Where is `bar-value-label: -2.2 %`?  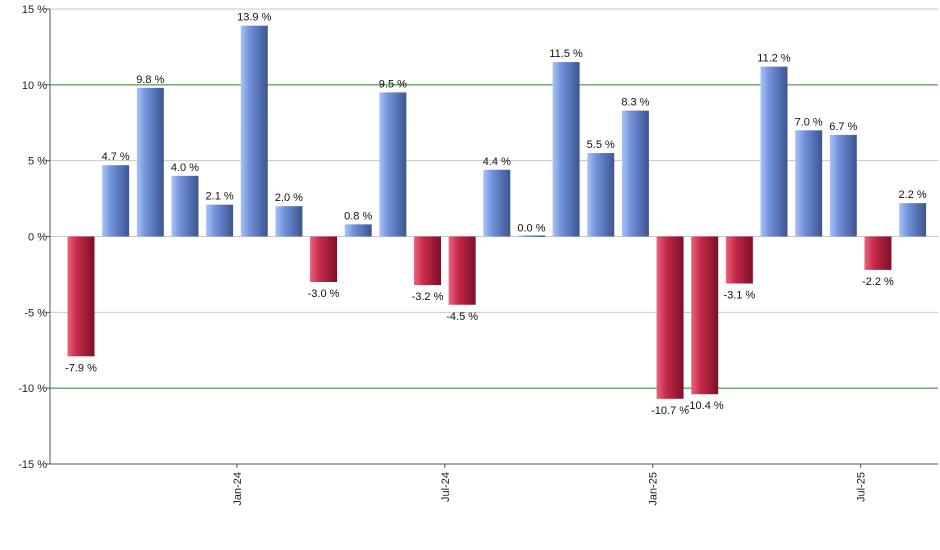
bar-value-label: -2.2 % is located at coordinates (878, 282).